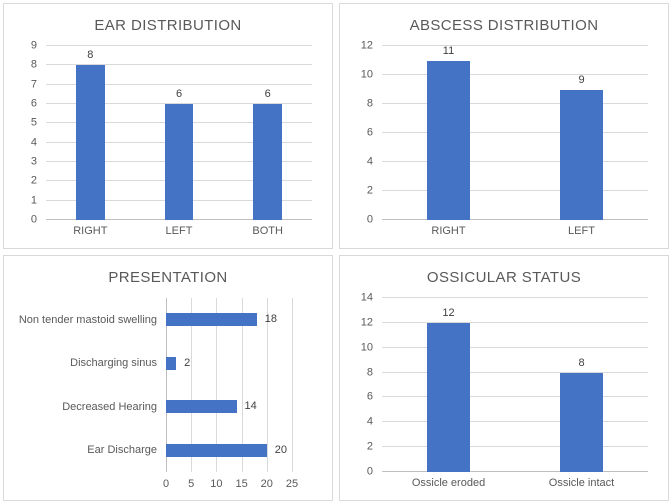 This screenshot has width=672, height=504. I want to click on plot-area: 18 2 14 20, so click(229, 385).